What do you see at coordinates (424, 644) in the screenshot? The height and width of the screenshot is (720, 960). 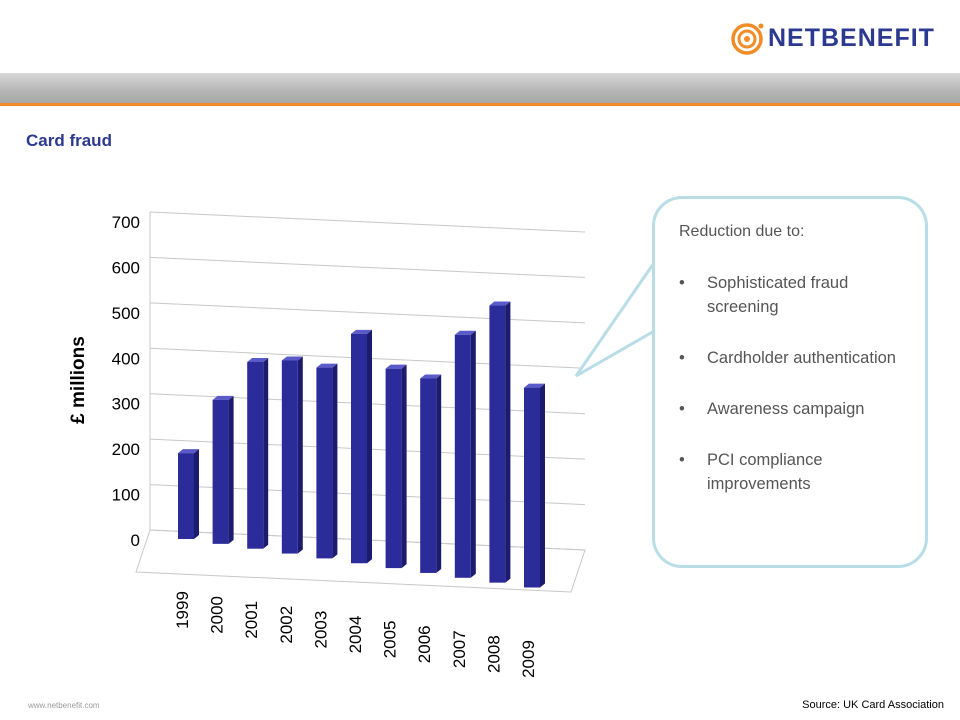 I see `x-tick-label: 2006` at bounding box center [424, 644].